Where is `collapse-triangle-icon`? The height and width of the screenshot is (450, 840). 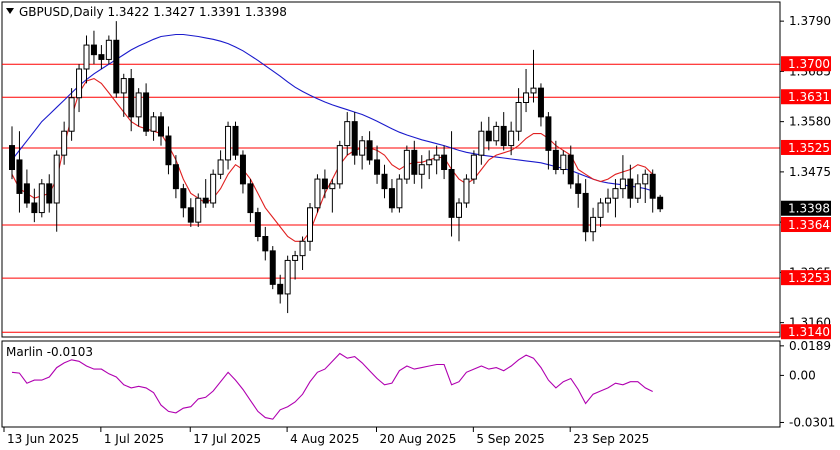
collapse-triangle-icon is located at coordinates (10, 11).